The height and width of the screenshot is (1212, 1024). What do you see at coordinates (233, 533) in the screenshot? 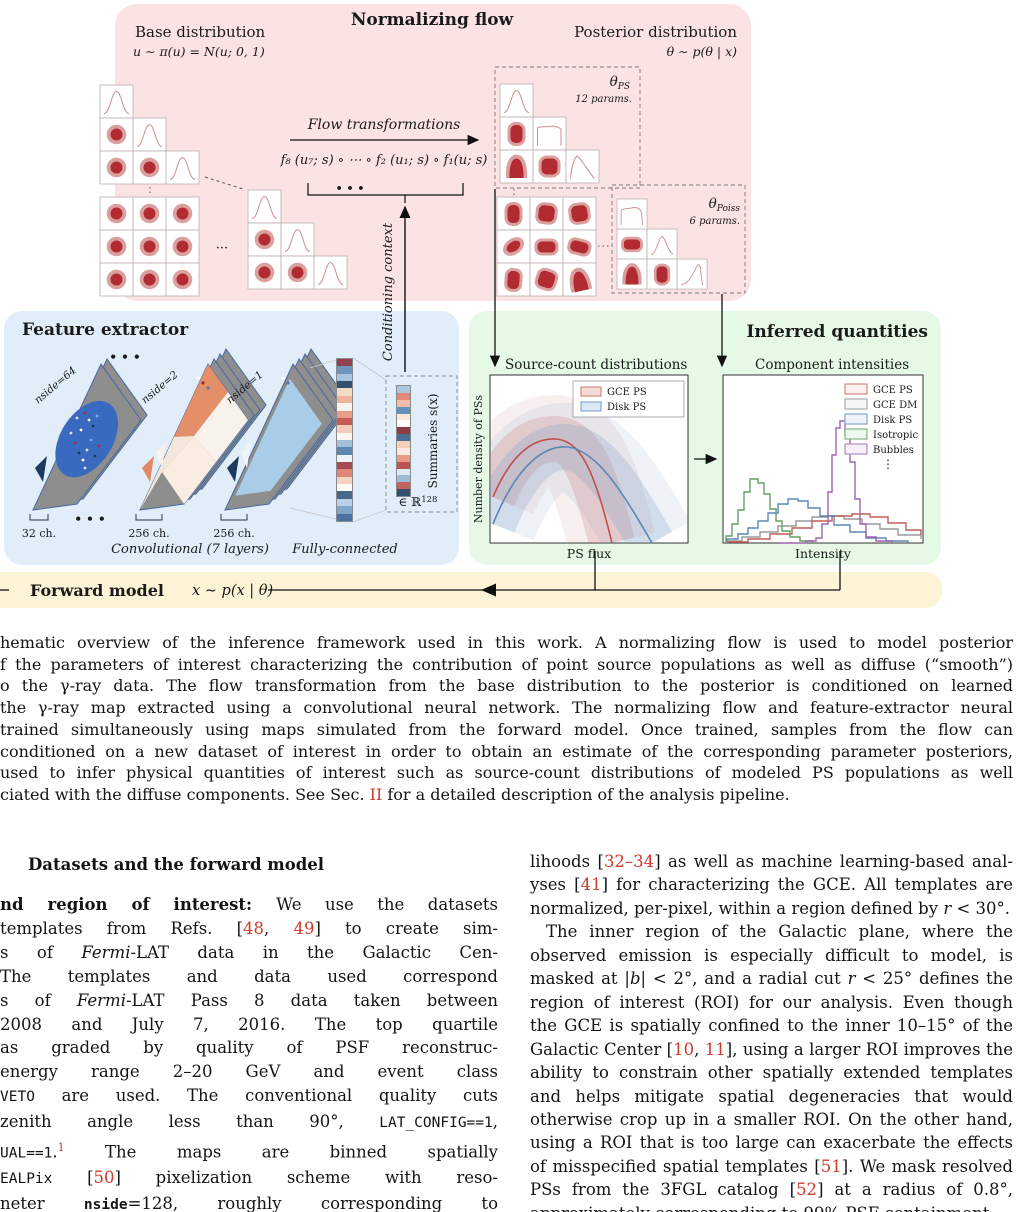
I see `channels-label-3: 256 ch.` at bounding box center [233, 533].